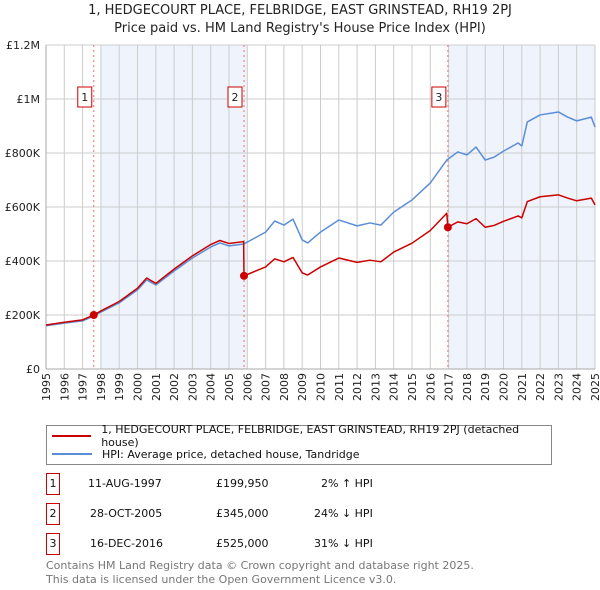 The height and width of the screenshot is (590, 600). I want to click on sale-label: 3, so click(438, 97).